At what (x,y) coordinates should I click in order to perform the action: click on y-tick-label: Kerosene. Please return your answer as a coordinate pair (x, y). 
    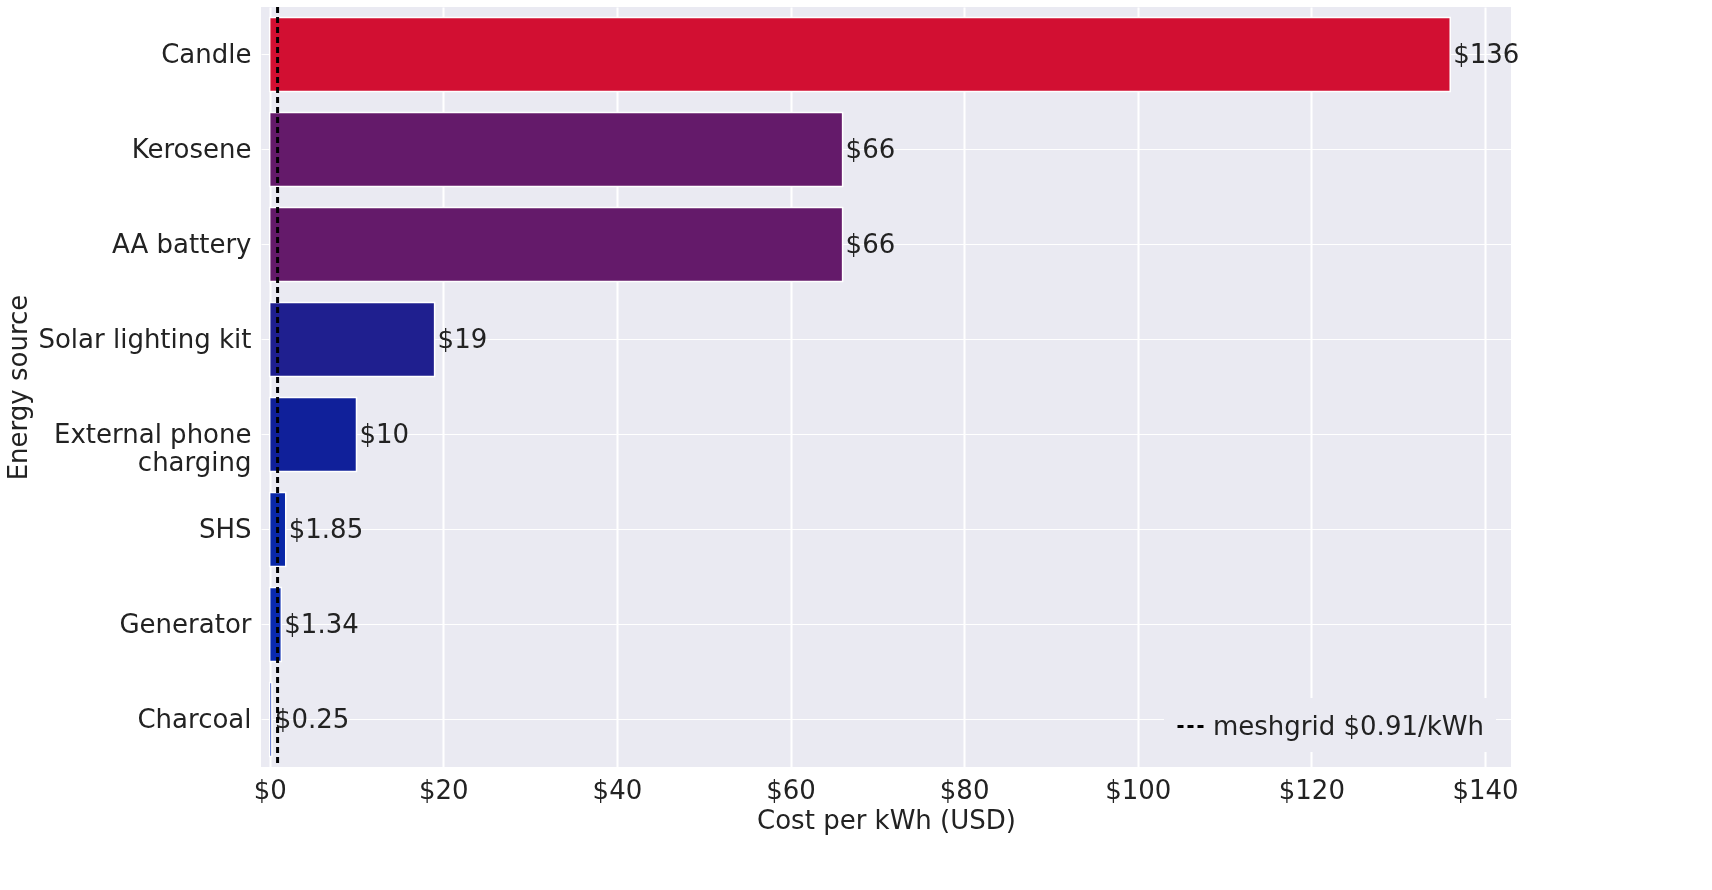
    Looking at the image, I should click on (191, 148).